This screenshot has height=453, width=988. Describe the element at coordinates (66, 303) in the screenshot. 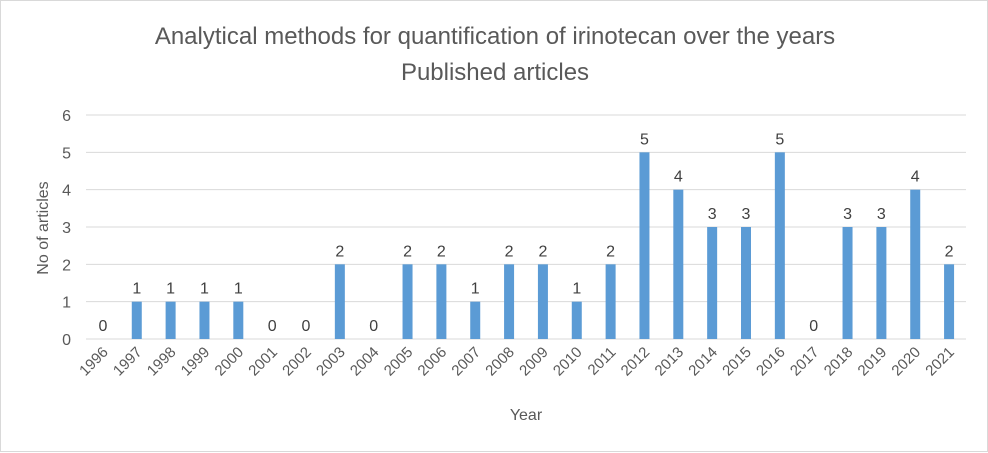

I see `y-tick-label: 1` at that location.